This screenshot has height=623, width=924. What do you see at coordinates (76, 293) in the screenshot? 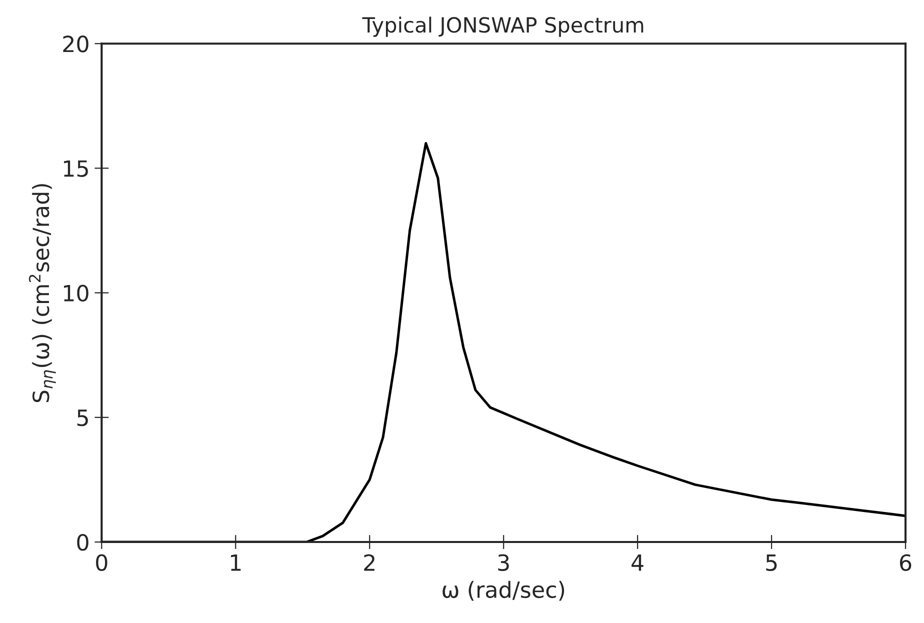
I see `y-tick-label: 10` at bounding box center [76, 293].